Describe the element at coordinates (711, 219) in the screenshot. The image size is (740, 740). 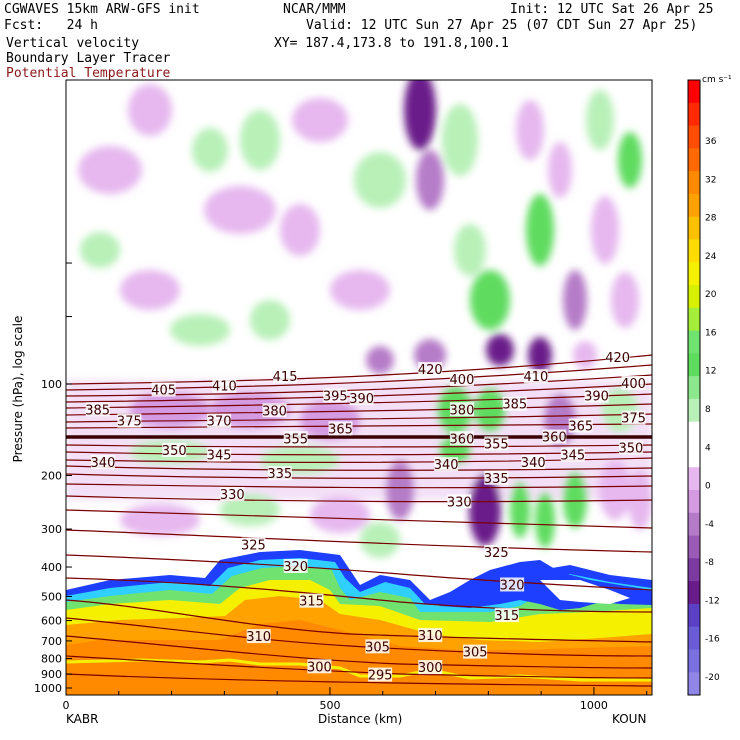
I see `colorbar-label: 28` at that location.